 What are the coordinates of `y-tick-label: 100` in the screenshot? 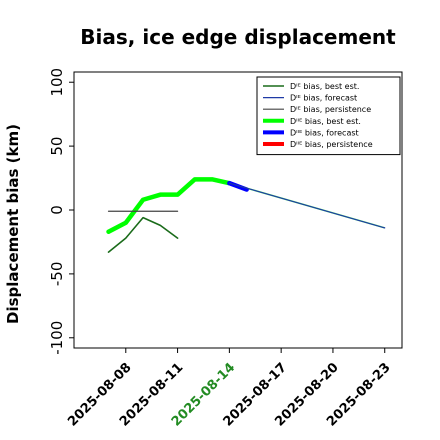 It's located at (57, 82).